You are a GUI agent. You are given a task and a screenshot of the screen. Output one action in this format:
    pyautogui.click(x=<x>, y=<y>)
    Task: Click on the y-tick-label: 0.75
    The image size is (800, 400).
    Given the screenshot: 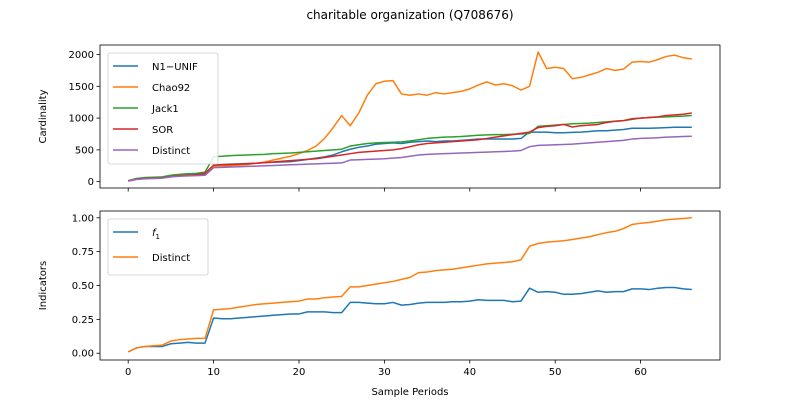 What is the action you would take?
    pyautogui.click(x=83, y=252)
    